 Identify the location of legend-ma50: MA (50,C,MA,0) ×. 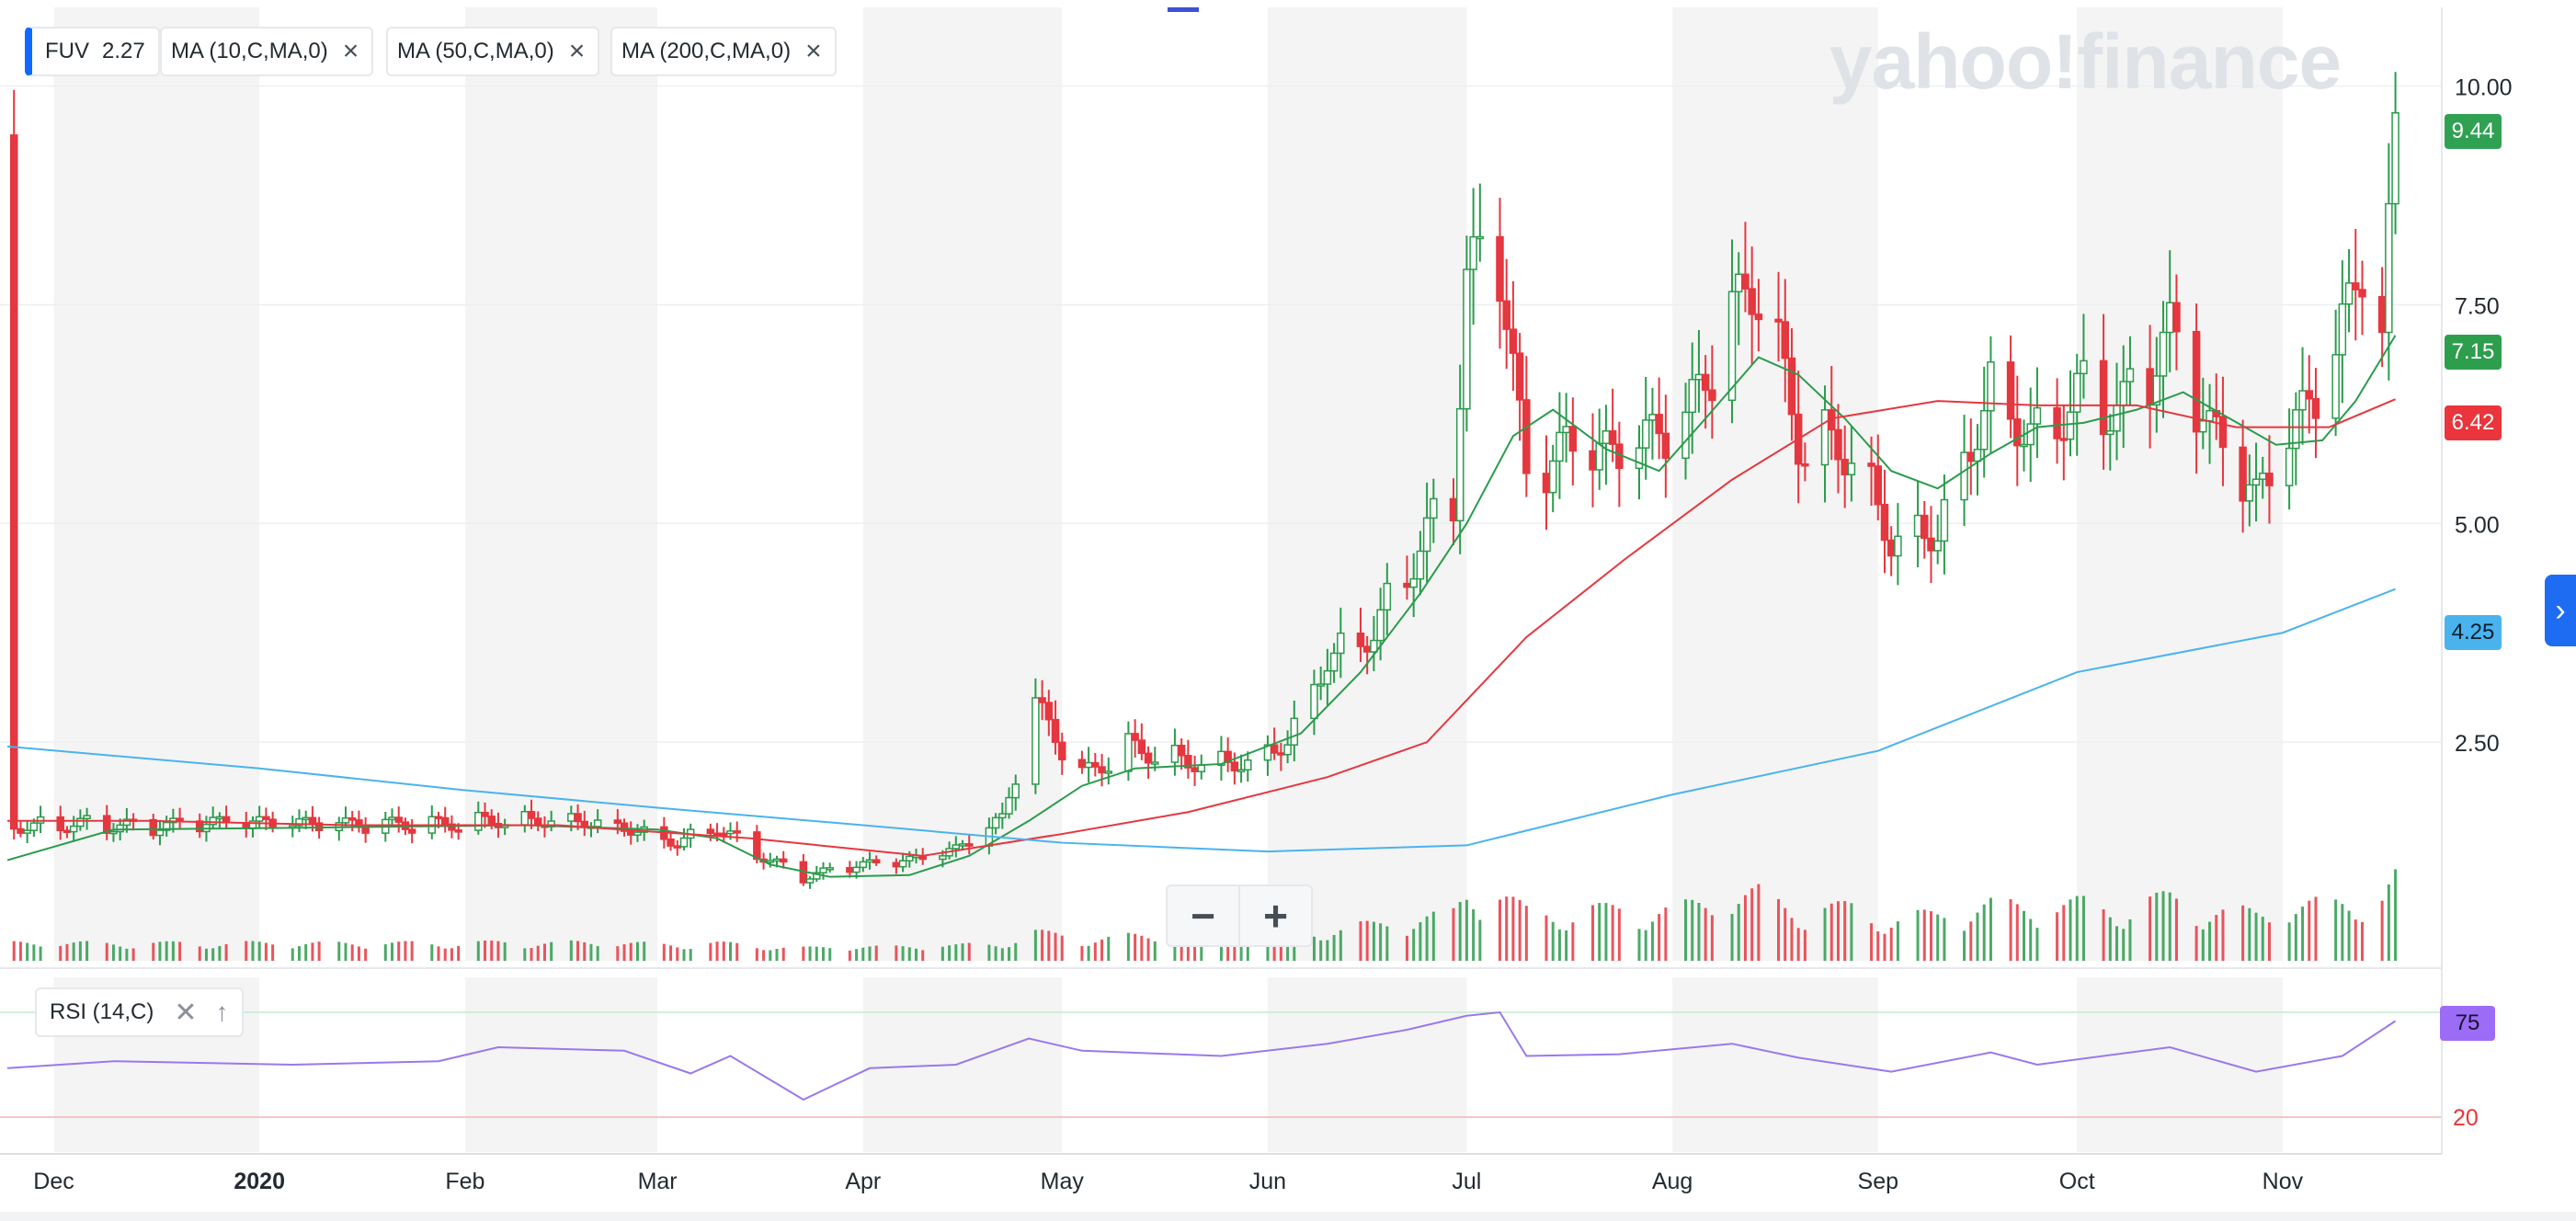
(493, 51).